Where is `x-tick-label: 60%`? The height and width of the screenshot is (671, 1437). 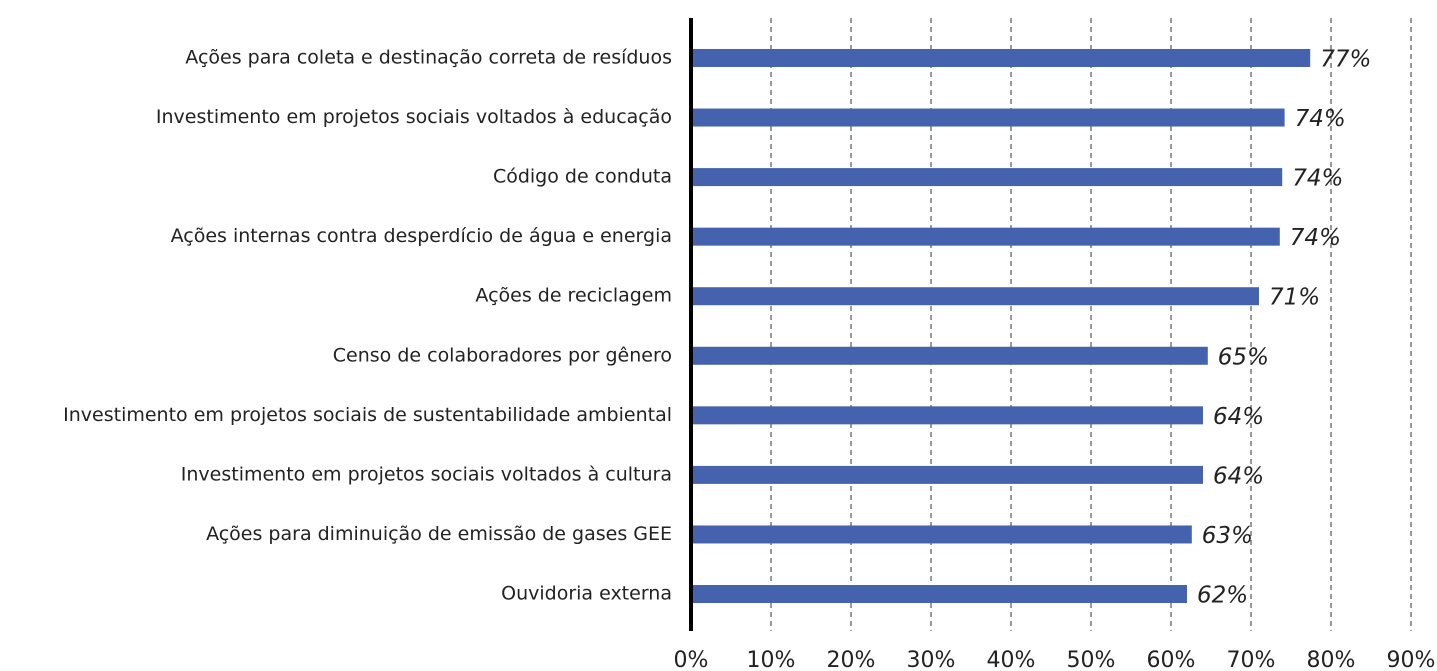
x-tick-label: 60% is located at coordinates (1171, 659).